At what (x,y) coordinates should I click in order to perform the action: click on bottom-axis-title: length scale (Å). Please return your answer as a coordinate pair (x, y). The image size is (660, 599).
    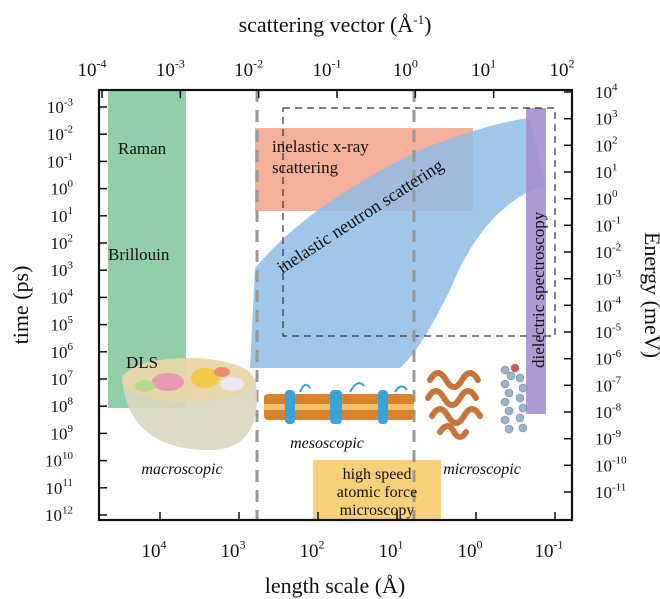
    Looking at the image, I should click on (335, 585).